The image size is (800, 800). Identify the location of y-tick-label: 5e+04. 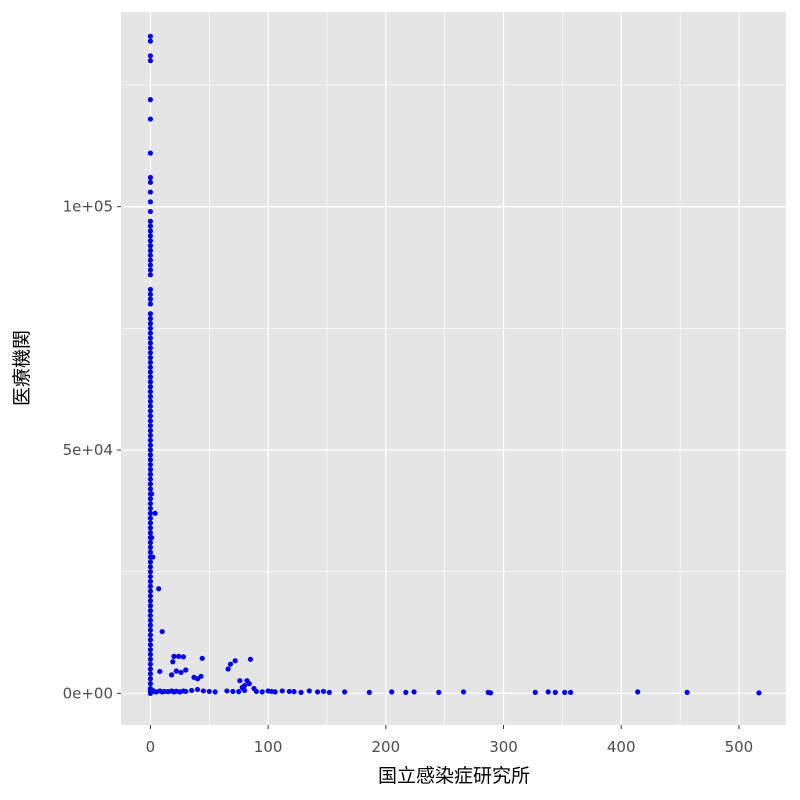
(88, 450).